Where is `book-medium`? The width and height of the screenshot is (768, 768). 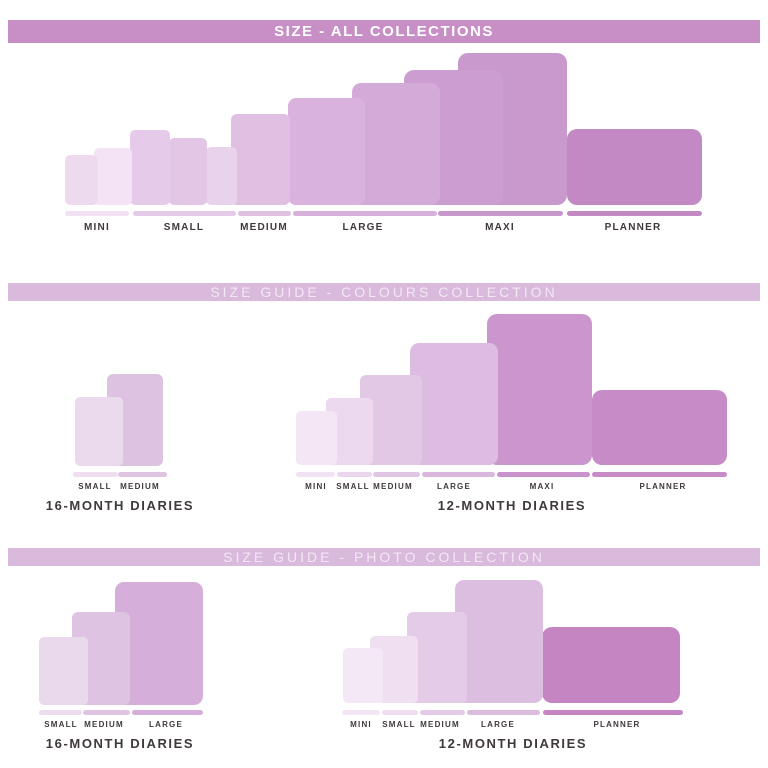
book-medium is located at coordinates (260, 159).